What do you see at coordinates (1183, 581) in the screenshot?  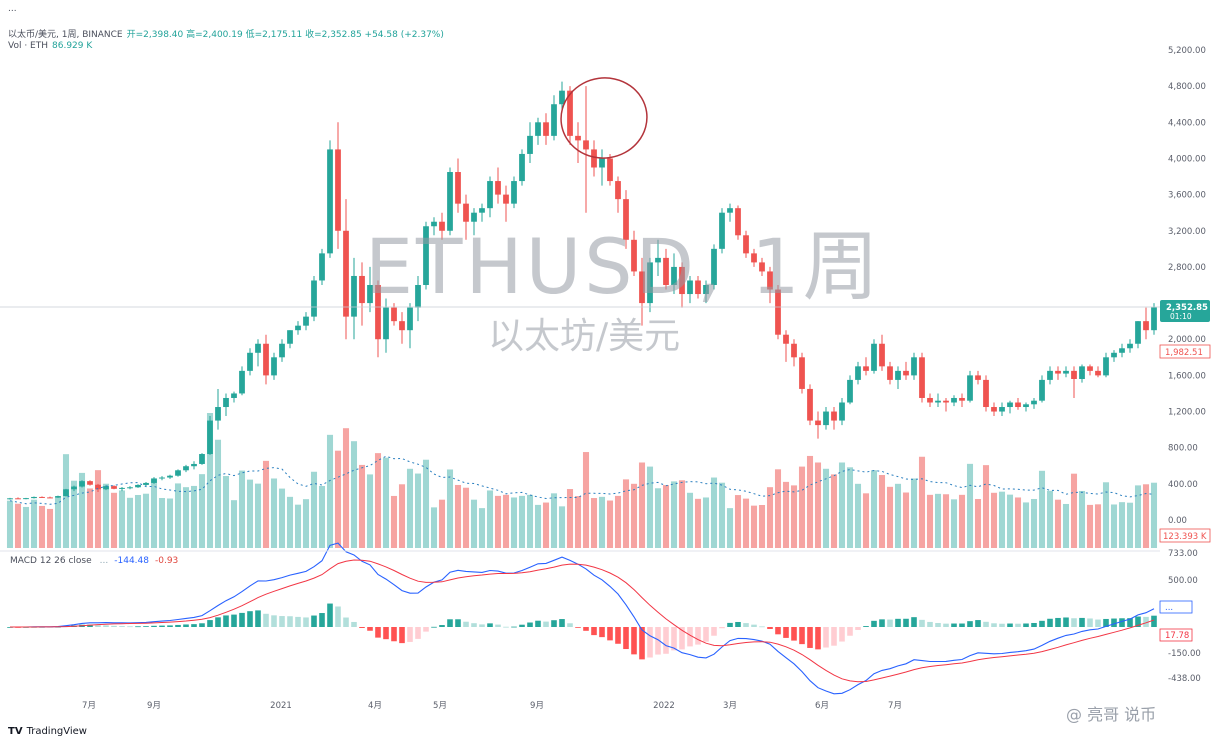 I see `macd-axis-label: 500.00` at bounding box center [1183, 581].